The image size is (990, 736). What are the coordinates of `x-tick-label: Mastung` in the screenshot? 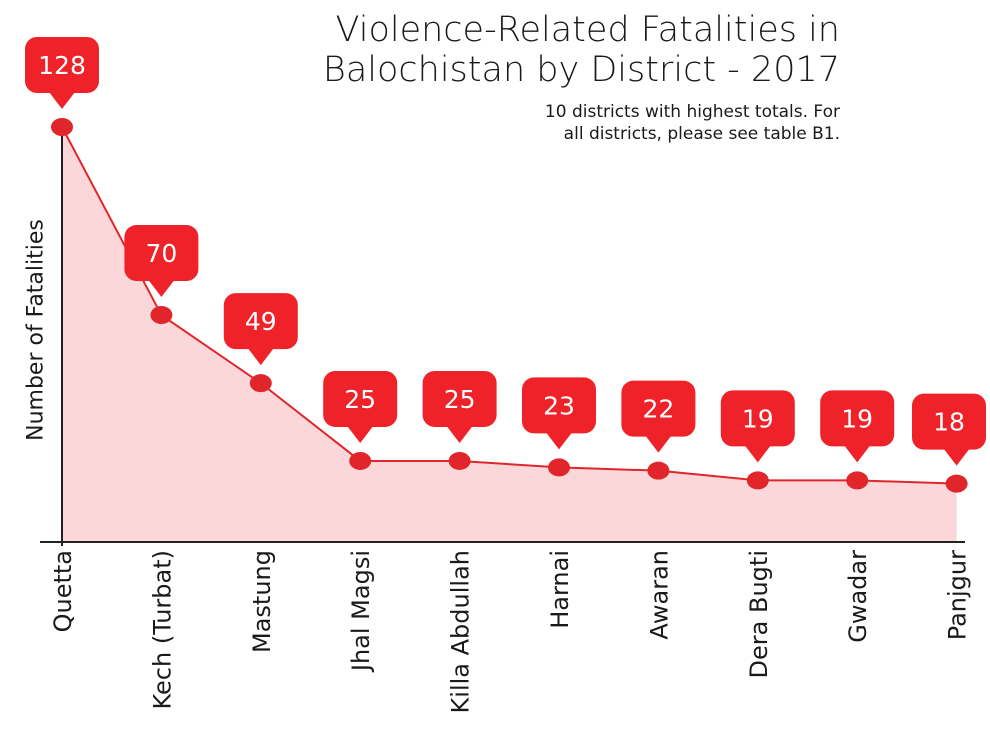 It's located at (262, 601).